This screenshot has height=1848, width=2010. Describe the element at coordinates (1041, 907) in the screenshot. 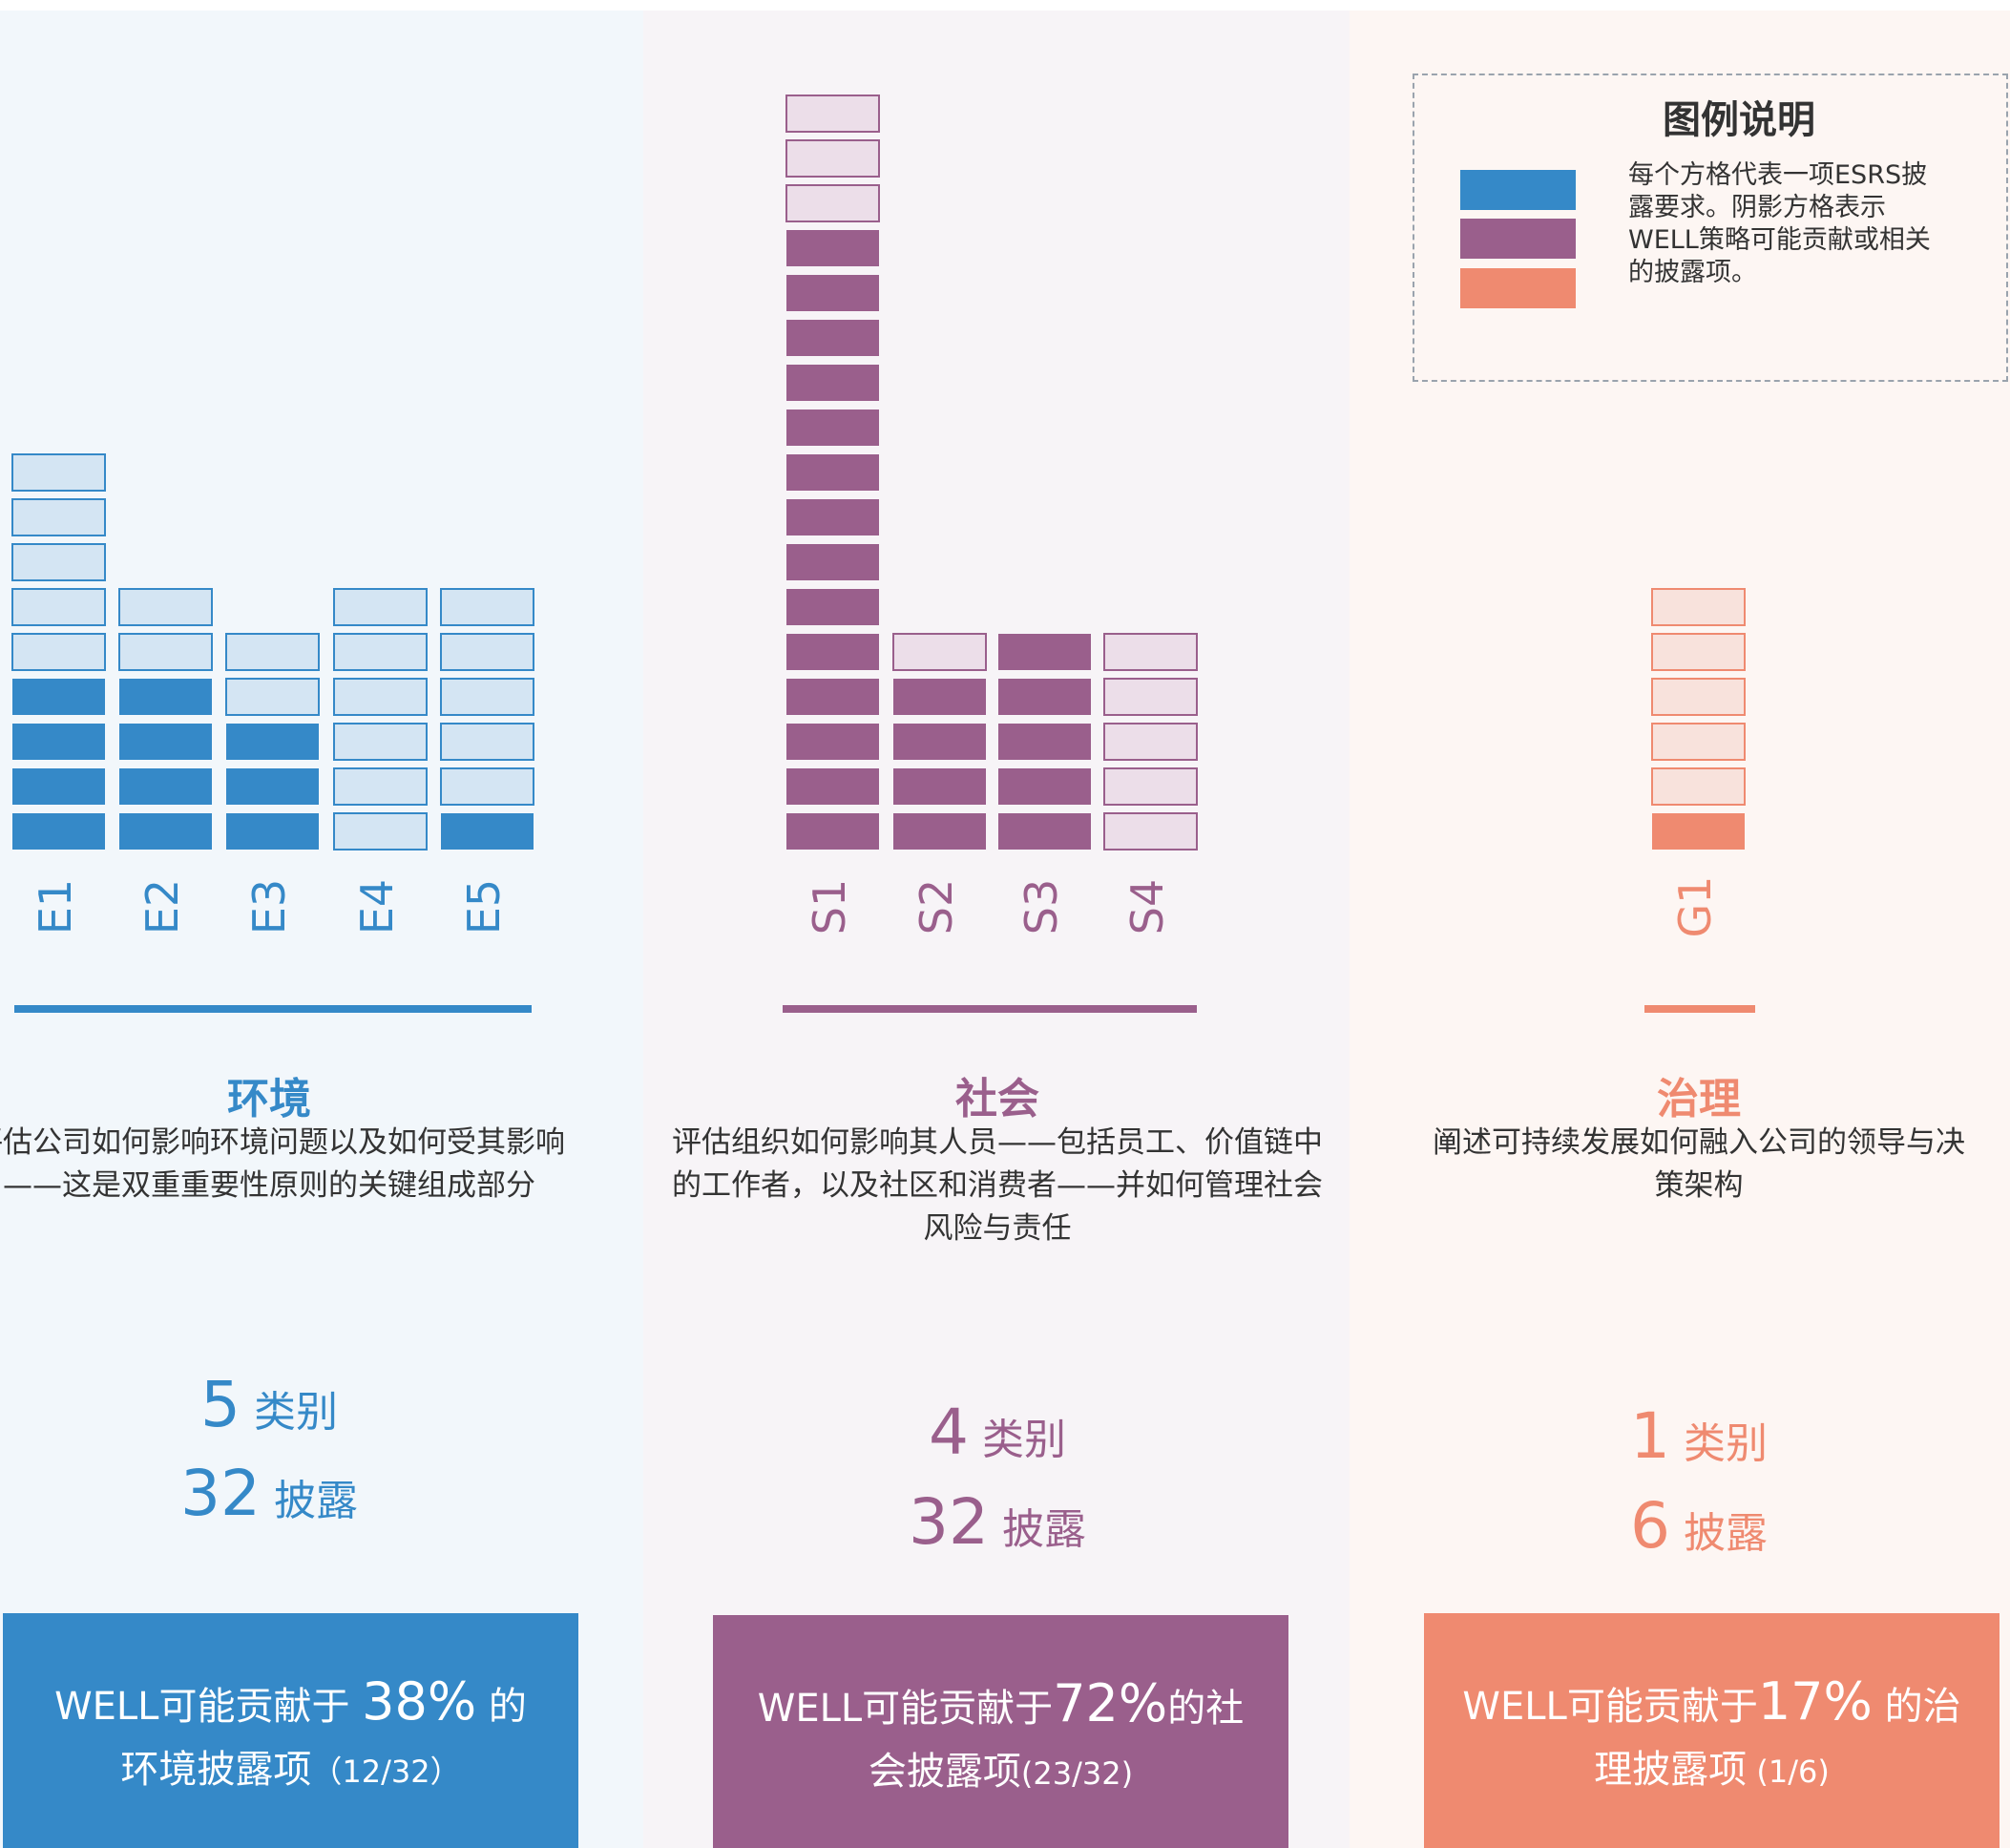

I see `category-label: S3` at that location.